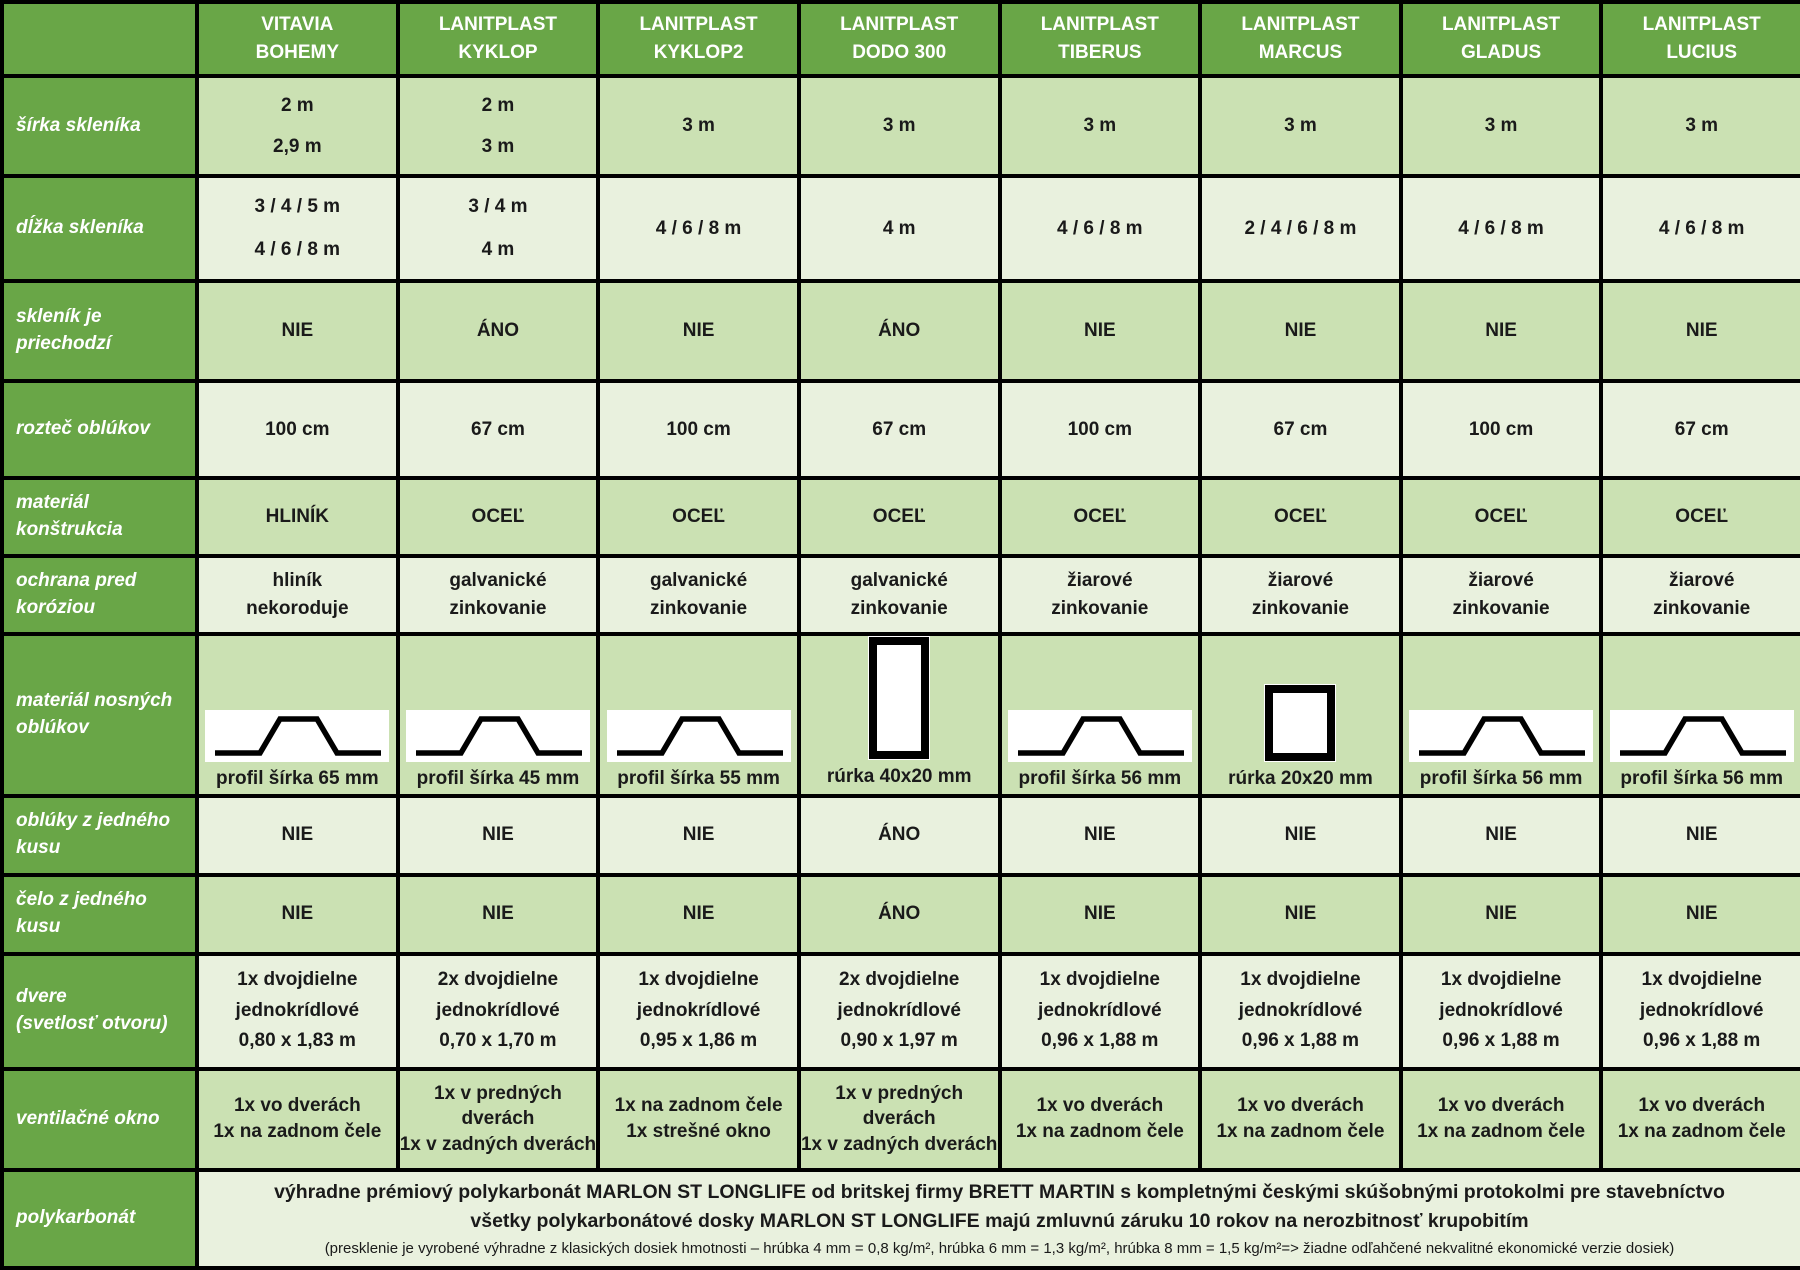  What do you see at coordinates (899, 914) in the screenshot?
I see `cell-celo-z-jedneho-kusu-lanitplast-dodo-300: ÁNO` at bounding box center [899, 914].